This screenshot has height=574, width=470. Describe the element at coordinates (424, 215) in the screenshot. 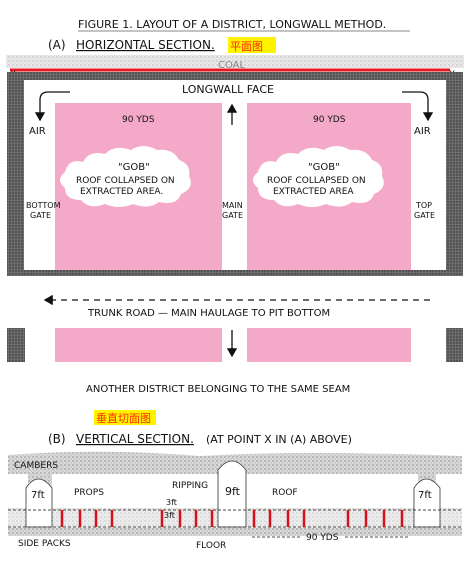

I see `top-gate-label-2: GATE` at that location.